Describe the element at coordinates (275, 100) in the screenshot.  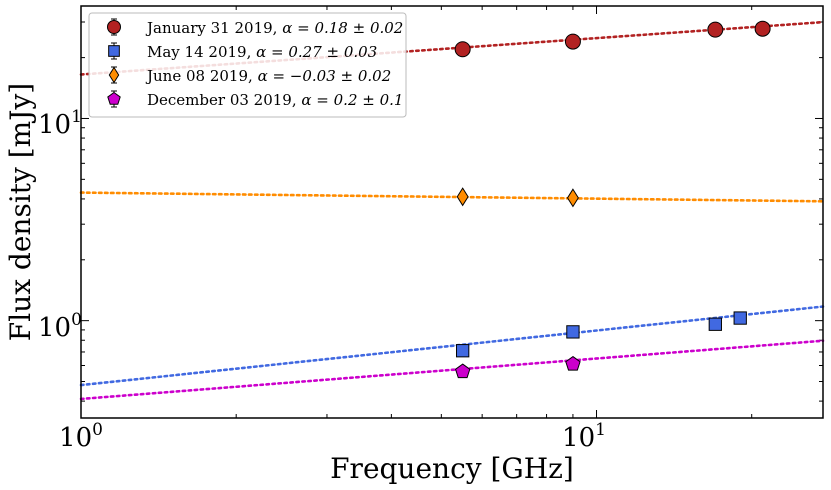
I see `legend-entry-dec: December 03 2019, α = 0.2 ± 0.1` at that location.